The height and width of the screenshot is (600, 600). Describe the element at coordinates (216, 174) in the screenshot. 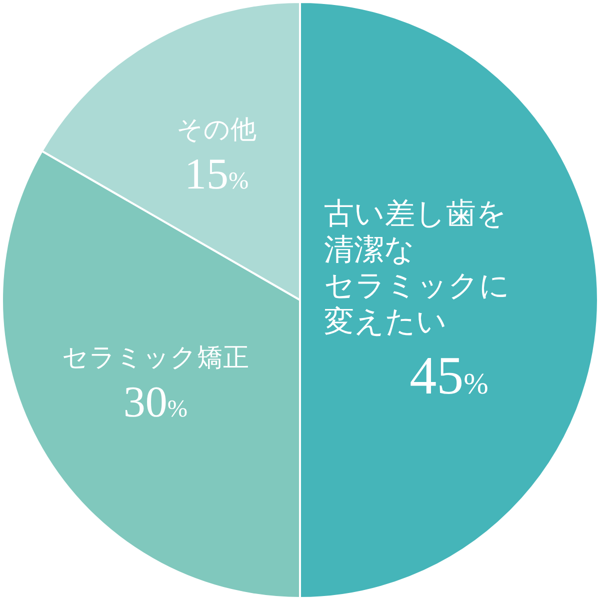

I see `data-label: 15%` at that location.